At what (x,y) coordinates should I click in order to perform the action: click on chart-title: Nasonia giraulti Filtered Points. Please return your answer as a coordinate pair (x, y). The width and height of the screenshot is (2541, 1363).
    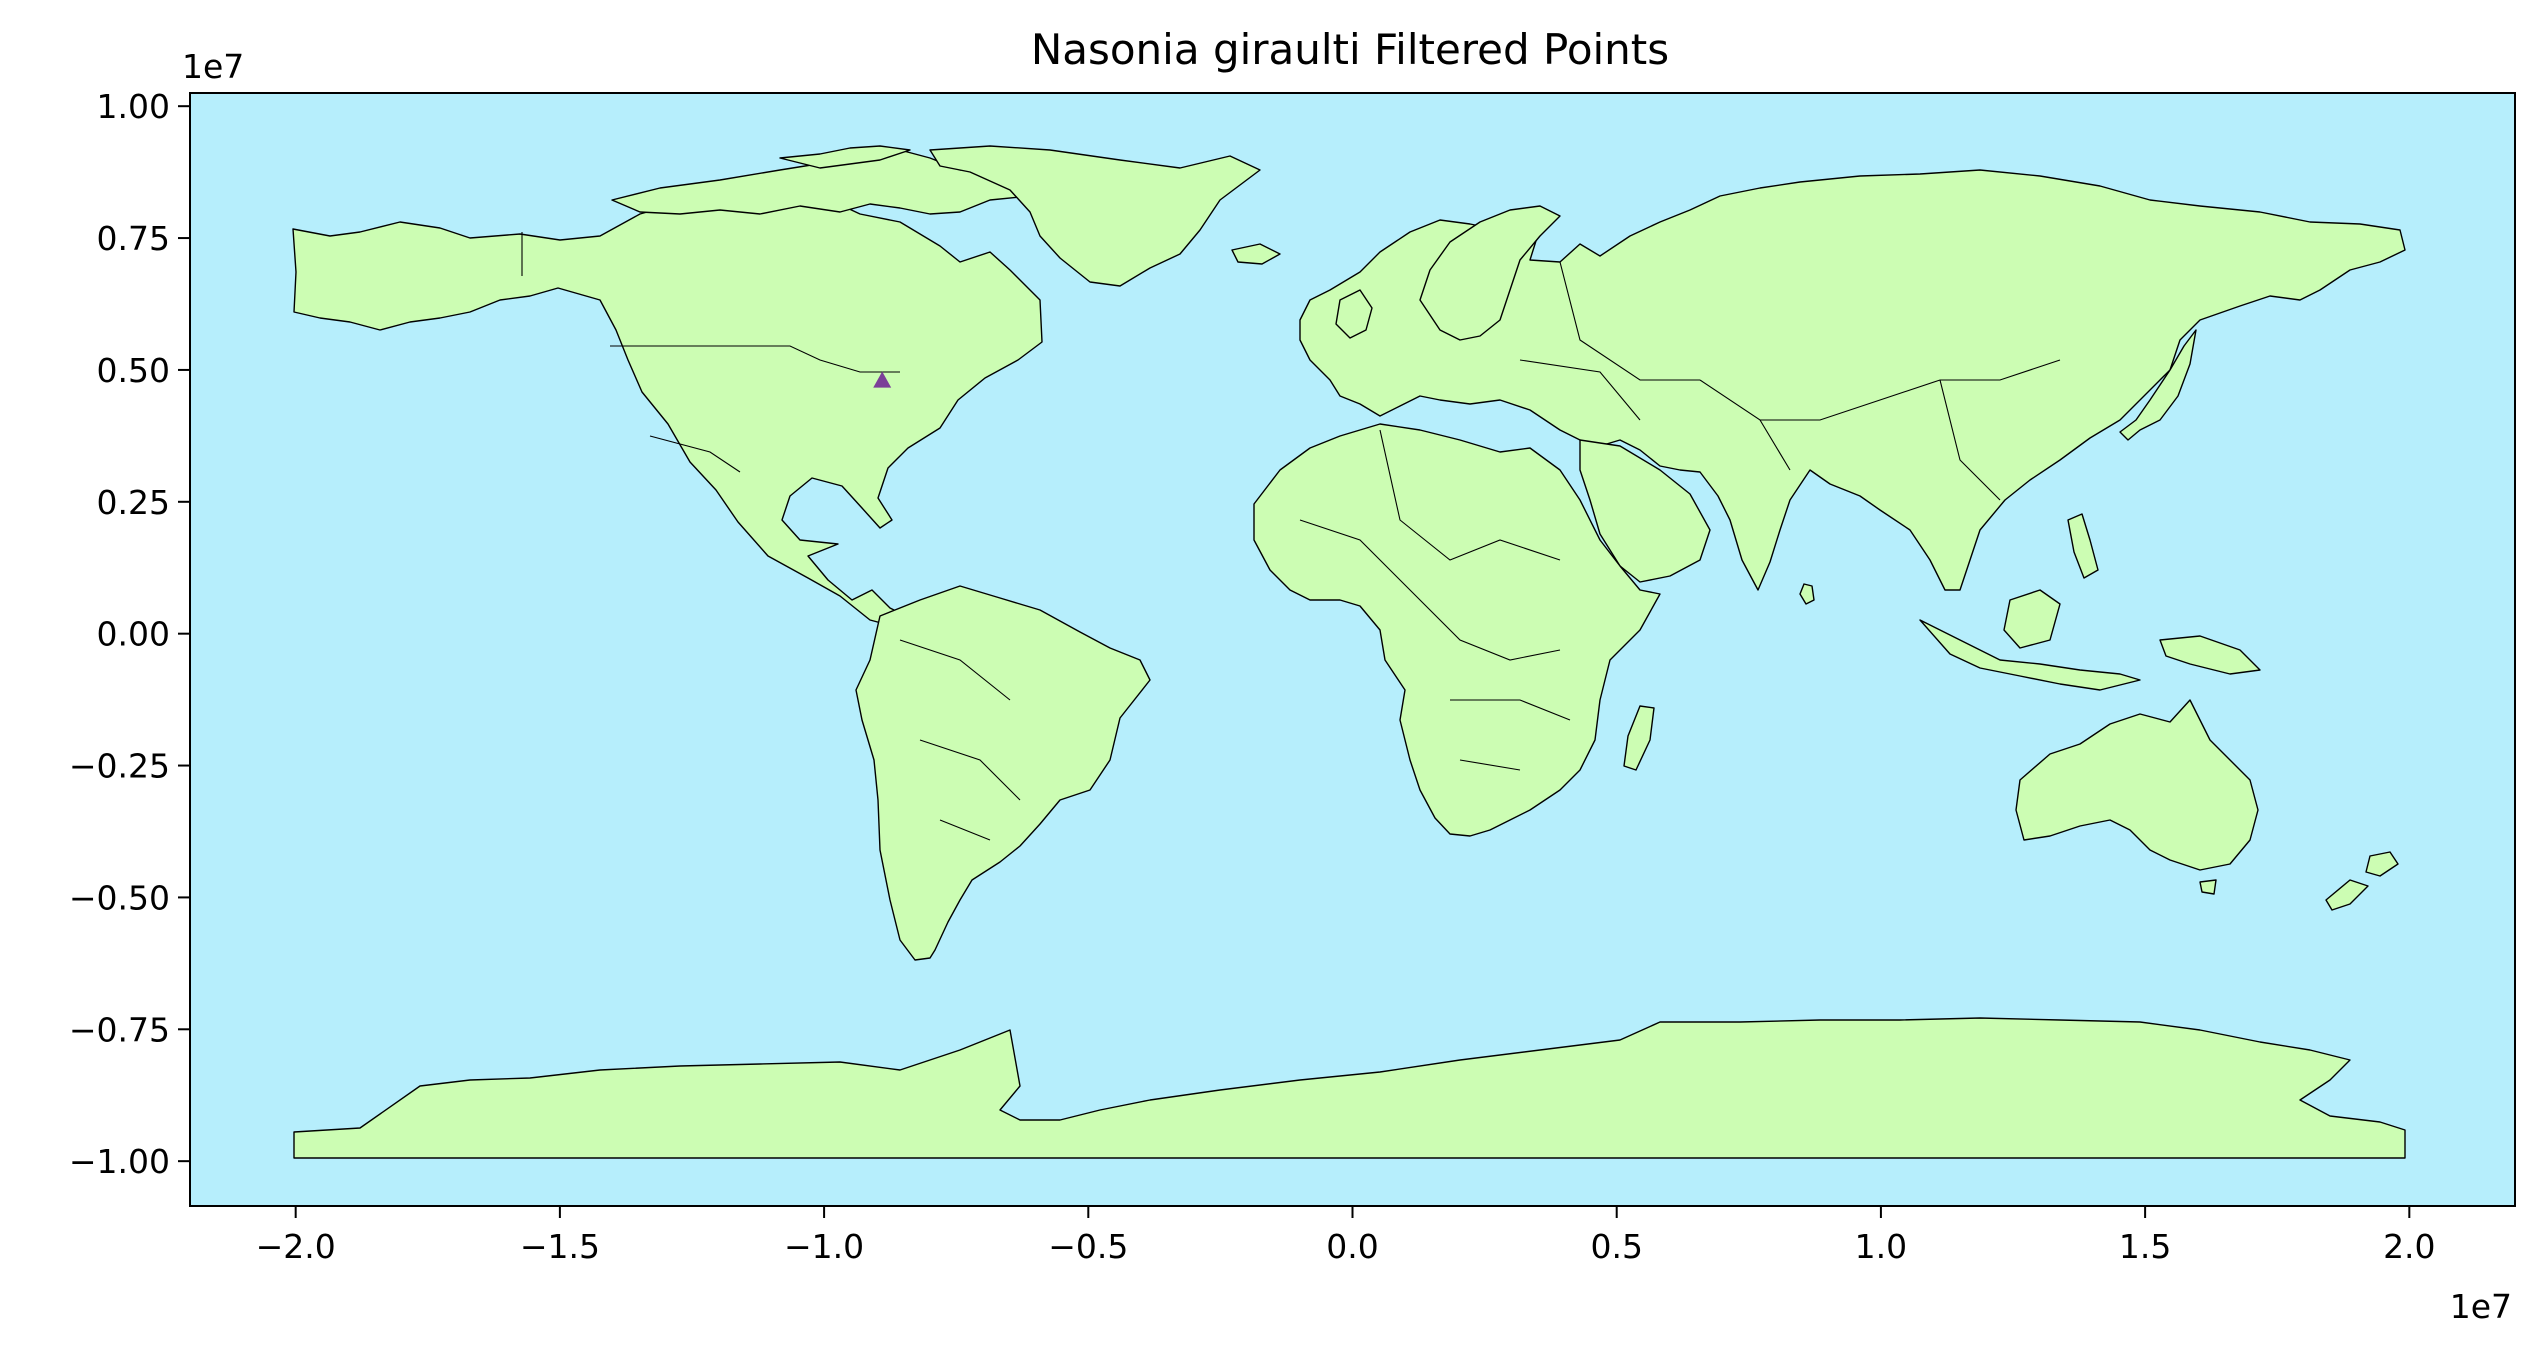
    Looking at the image, I should click on (1350, 49).